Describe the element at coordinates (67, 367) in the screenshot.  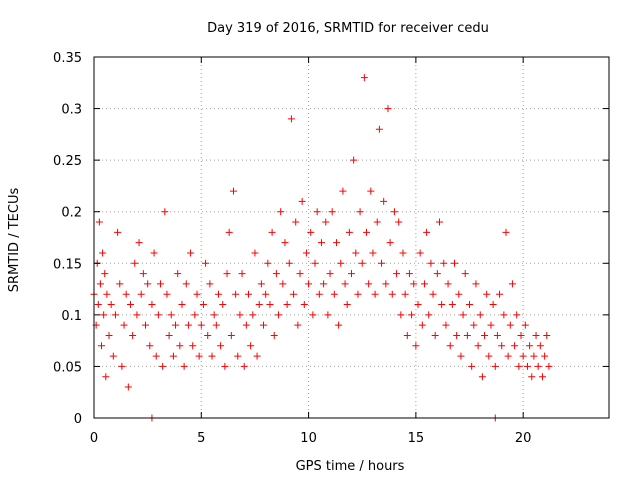
I see `y-tick-label: 0.05` at that location.